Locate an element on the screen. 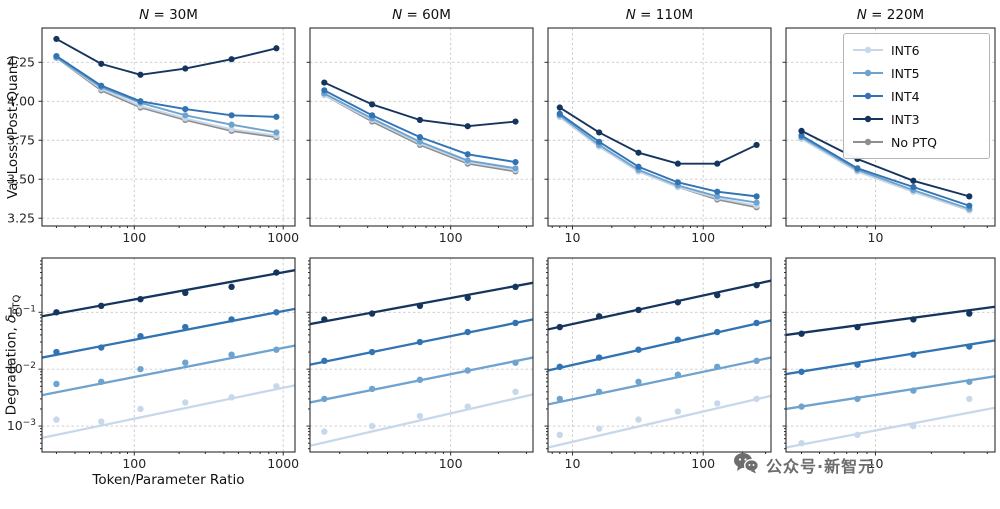 Image resolution: width=1000 pixels, height=509 pixels. legend-label: No PTQ is located at coordinates (914, 142).